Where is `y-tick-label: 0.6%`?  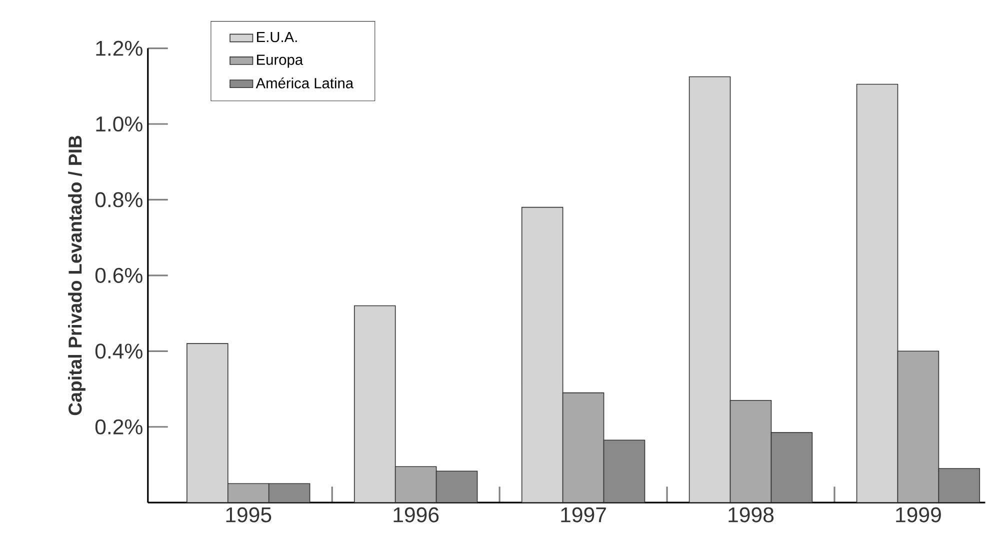 y-tick-label: 0.6% is located at coordinates (118, 276).